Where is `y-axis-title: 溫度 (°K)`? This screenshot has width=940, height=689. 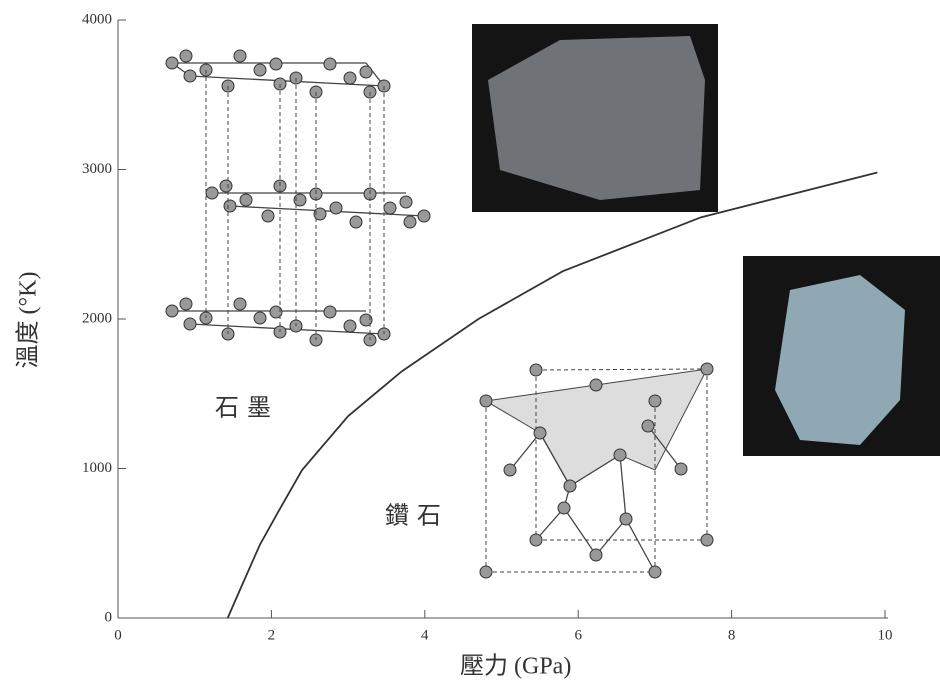 y-axis-title: 溫度 (°K) is located at coordinates (28, 320).